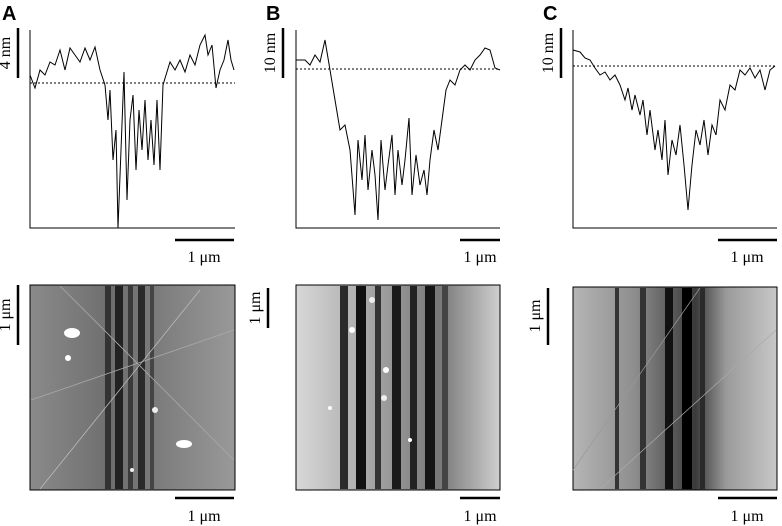  Describe the element at coordinates (9, 14) in the screenshot. I see `panel-label: A` at that location.